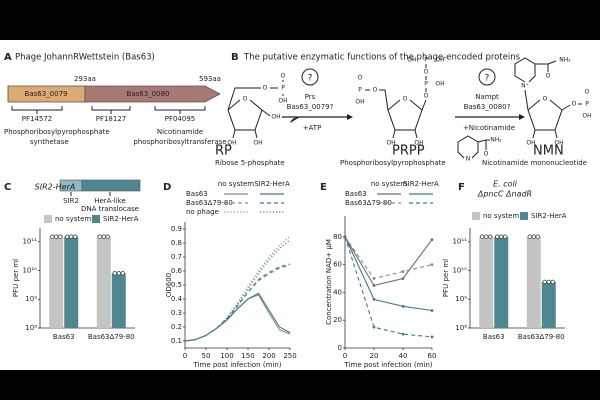  What do you see at coordinates (179, 142) in the screenshot?
I see `annotation: phosphoribosyltransferase` at bounding box center [179, 142].